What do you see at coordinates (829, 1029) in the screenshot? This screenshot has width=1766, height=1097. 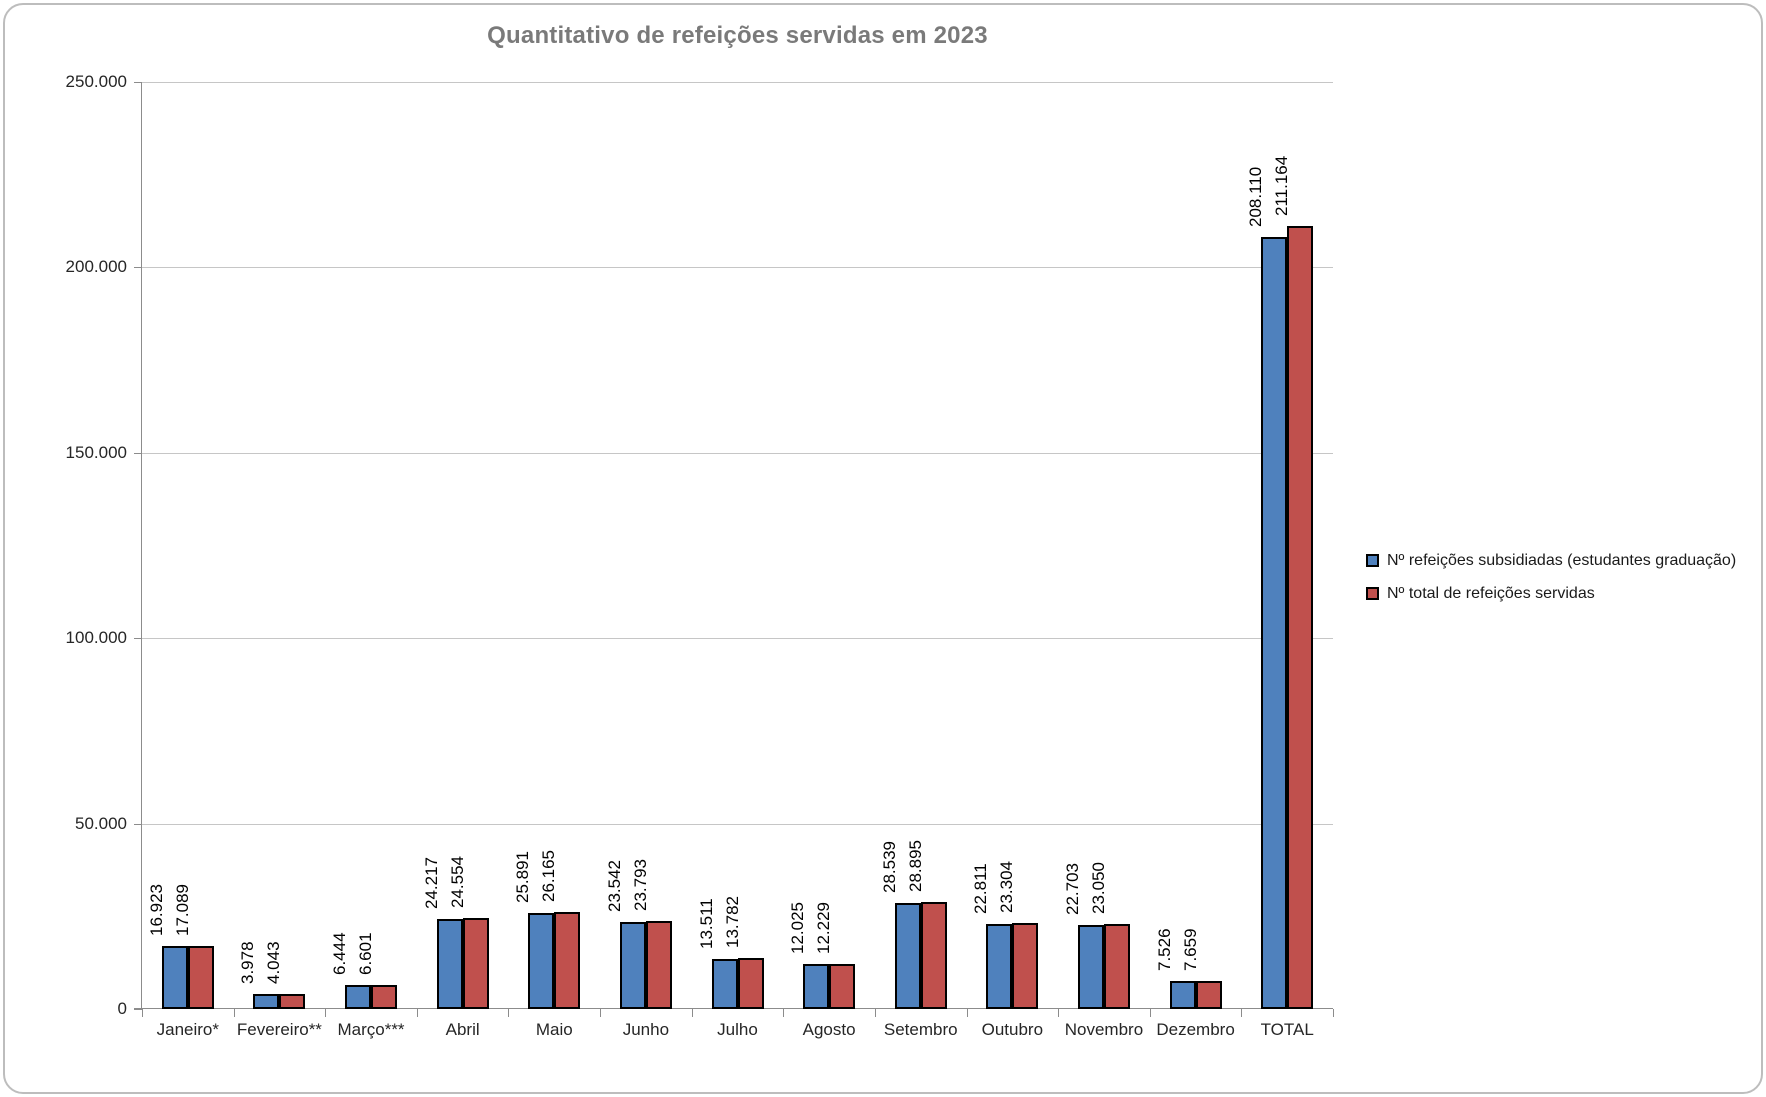 I see `x-tick-label: Agosto` at bounding box center [829, 1029].